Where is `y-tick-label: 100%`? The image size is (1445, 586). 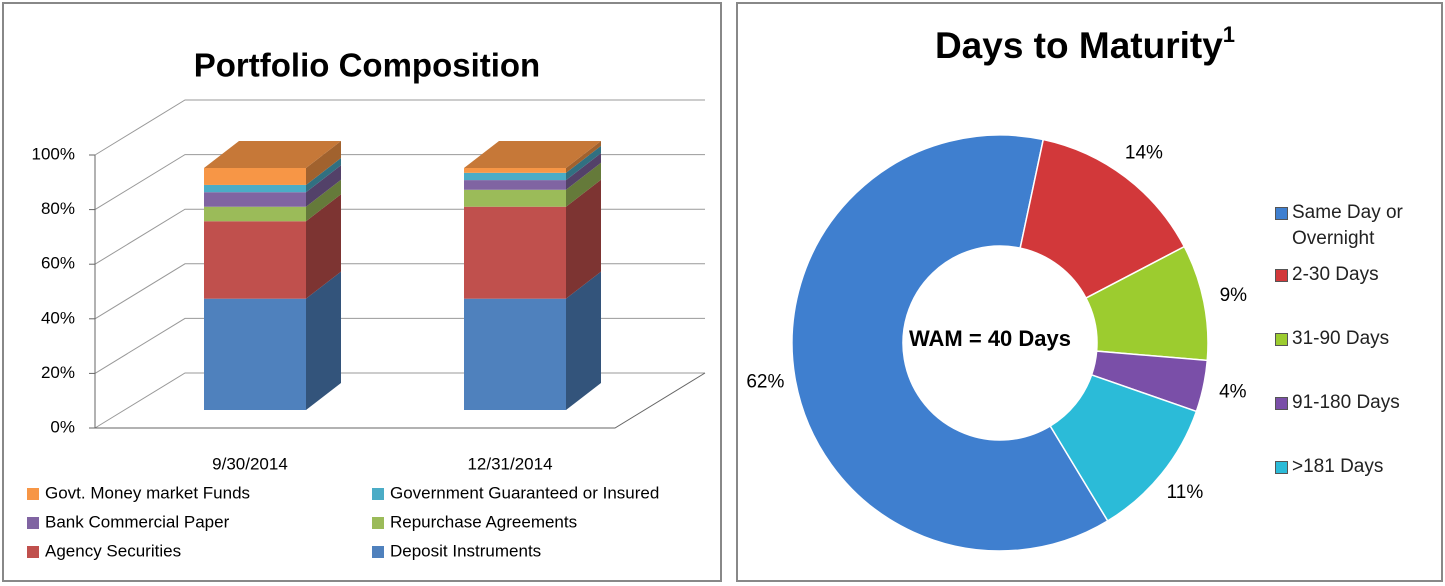 y-tick-label: 100% is located at coordinates (53, 153).